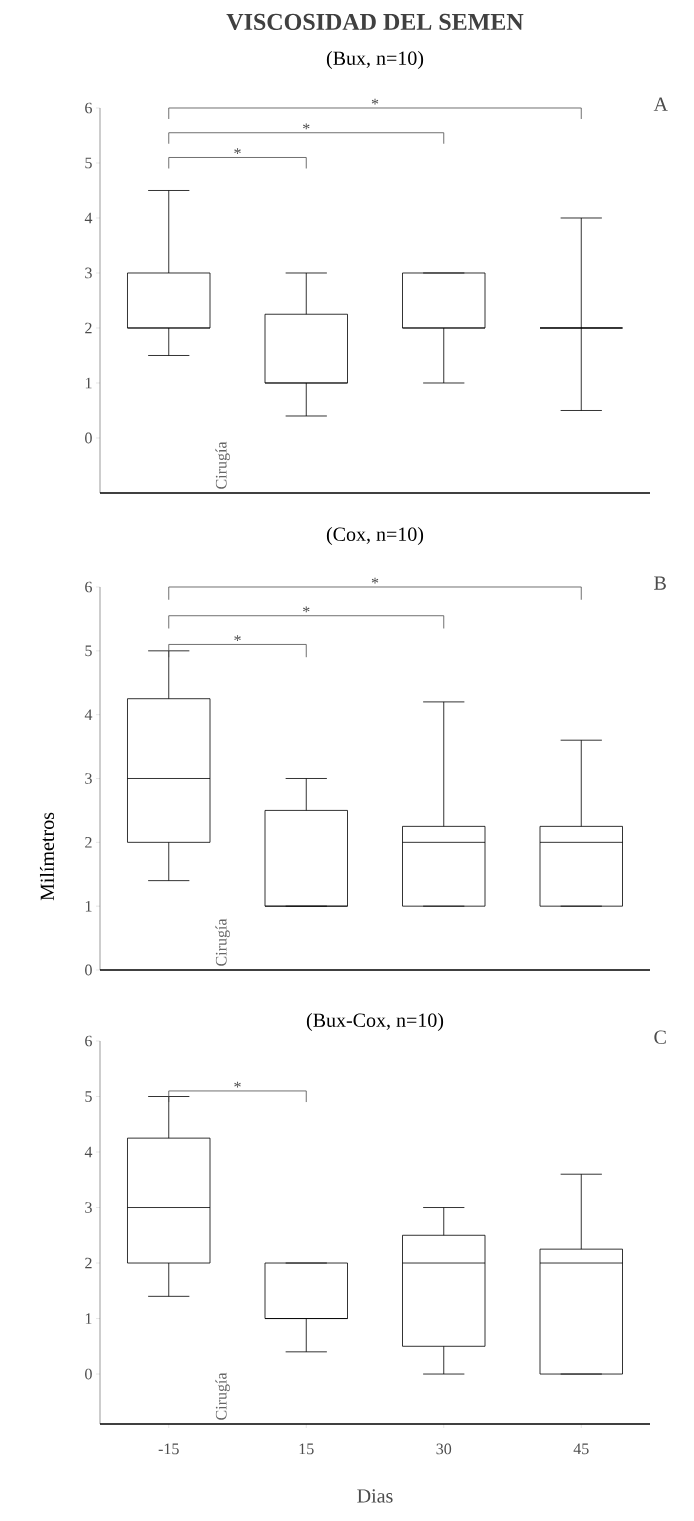 The height and width of the screenshot is (1521, 694). I want to click on x-tick-label: -15, so click(168, 1449).